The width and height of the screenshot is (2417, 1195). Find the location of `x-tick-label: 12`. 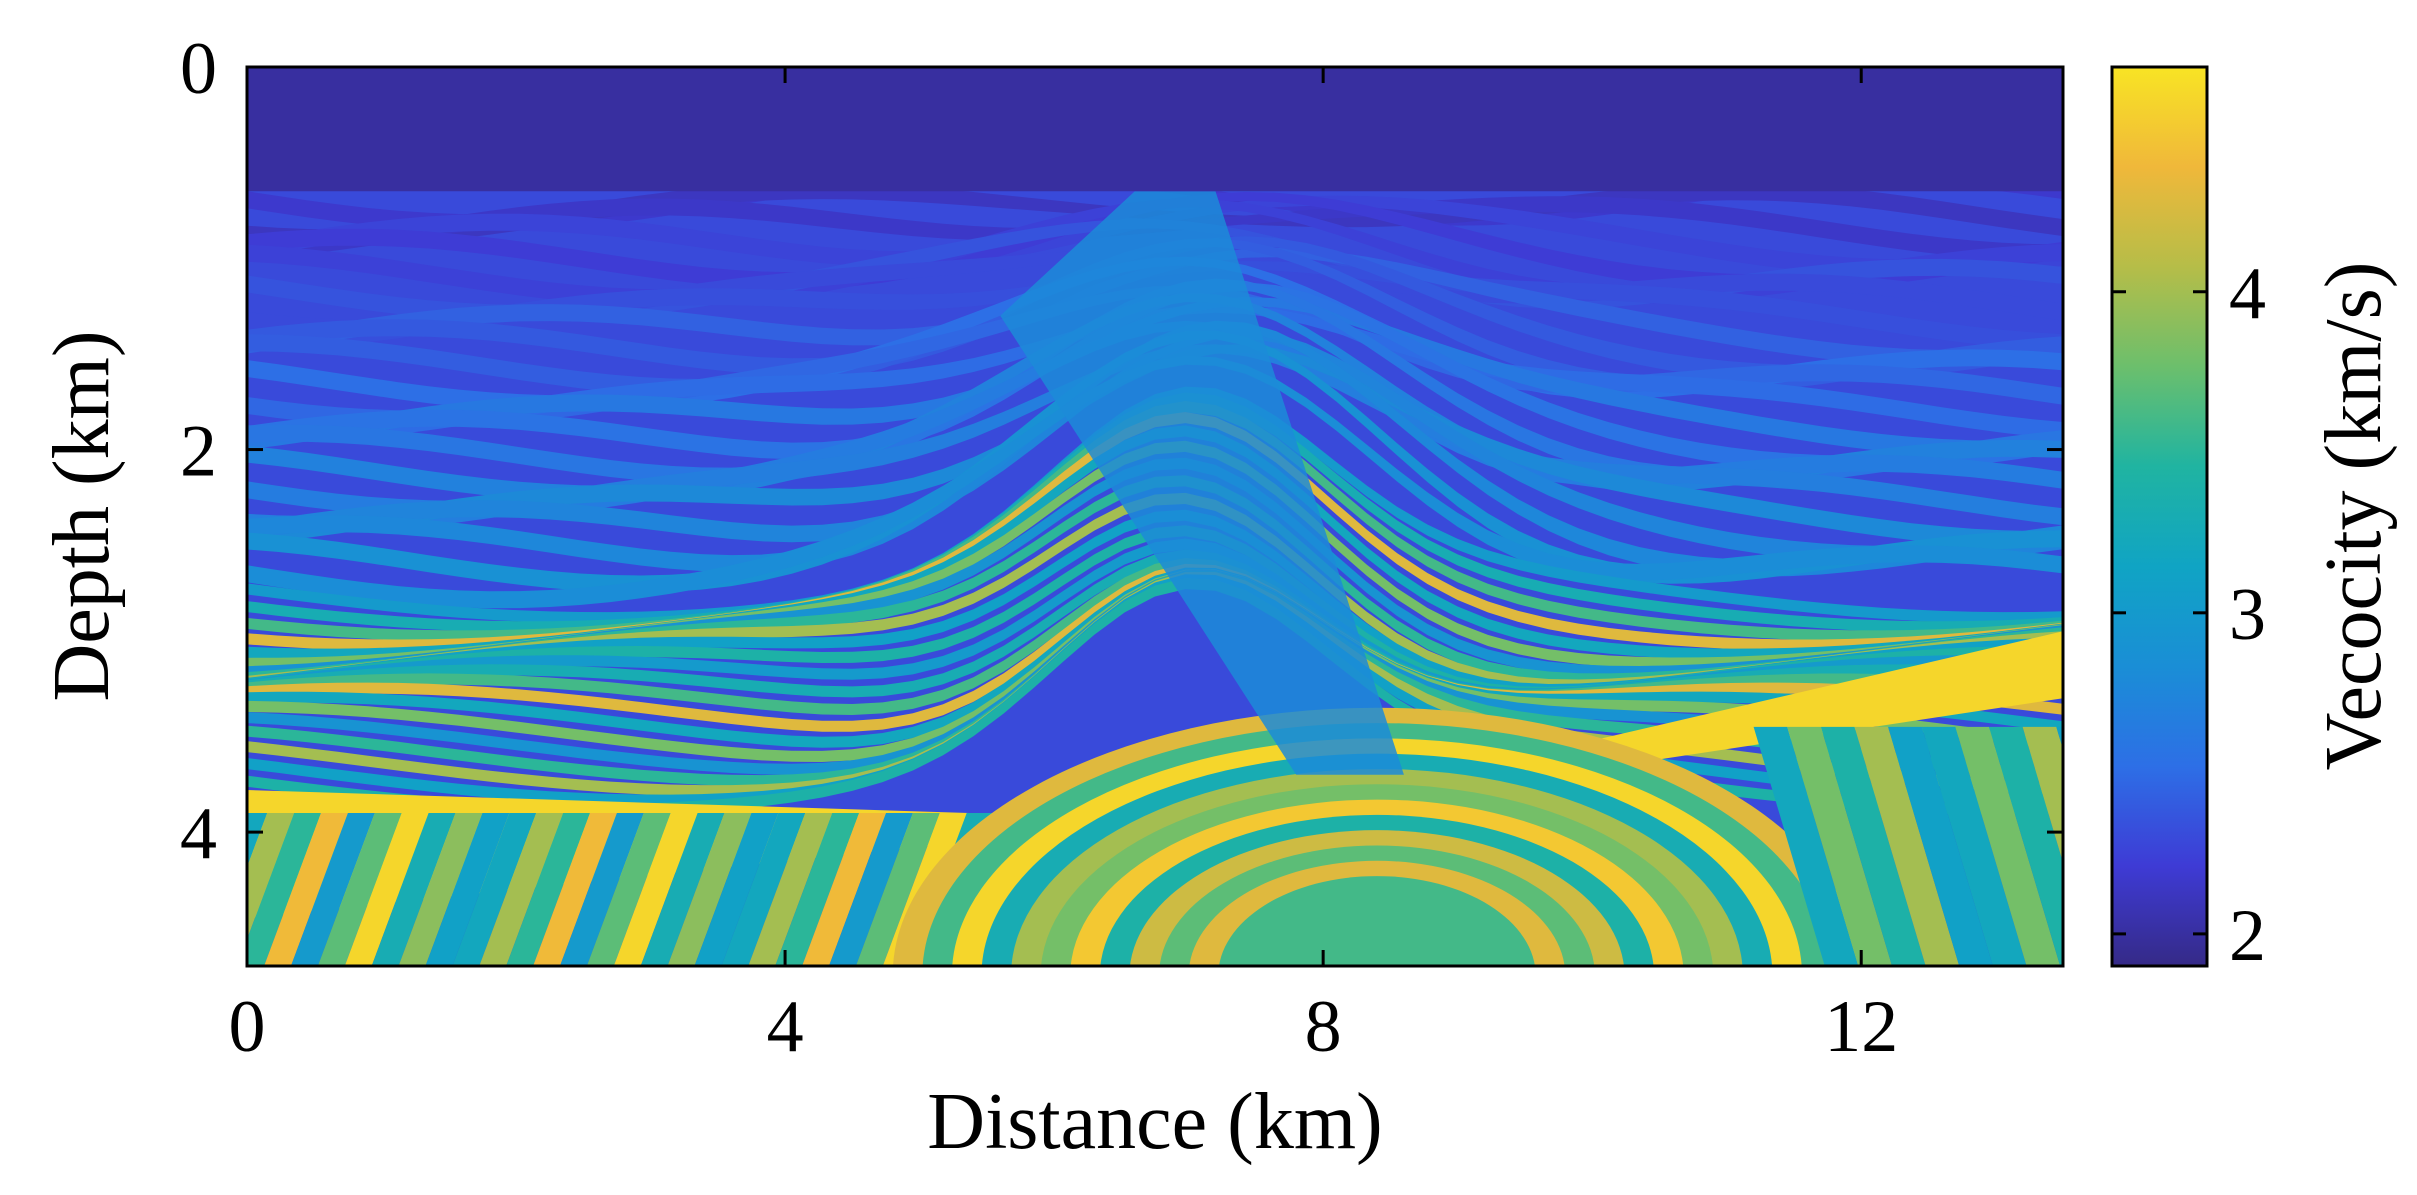

x-tick-label: 12 is located at coordinates (1861, 1027).